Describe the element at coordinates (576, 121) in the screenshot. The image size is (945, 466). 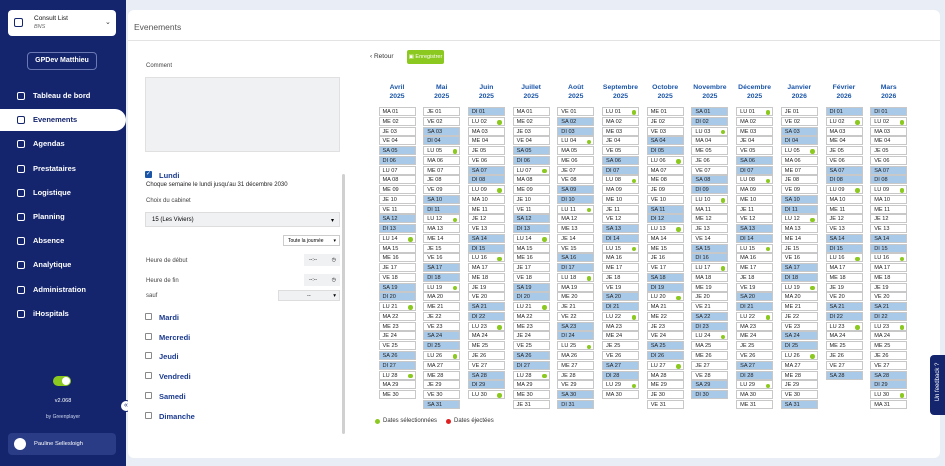
I see `day-cell: SA 02` at that location.